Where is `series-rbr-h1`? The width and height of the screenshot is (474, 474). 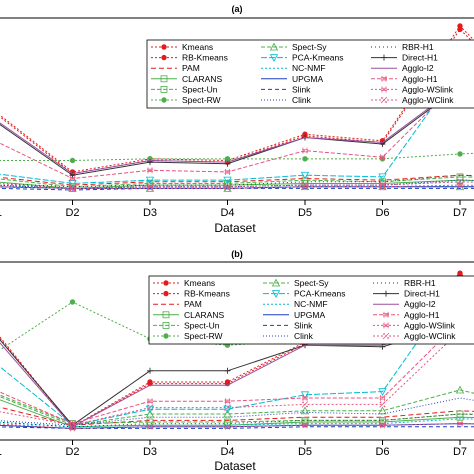
series-rbr-h1 is located at coordinates (237, 420).